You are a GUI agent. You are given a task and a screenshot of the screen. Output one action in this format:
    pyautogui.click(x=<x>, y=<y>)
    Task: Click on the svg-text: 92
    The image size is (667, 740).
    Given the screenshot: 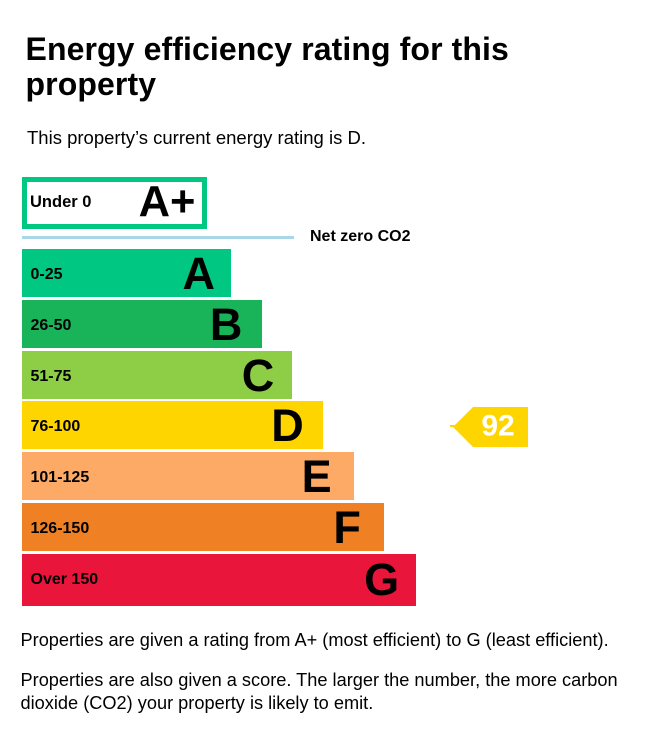 What is the action you would take?
    pyautogui.click(x=497, y=425)
    